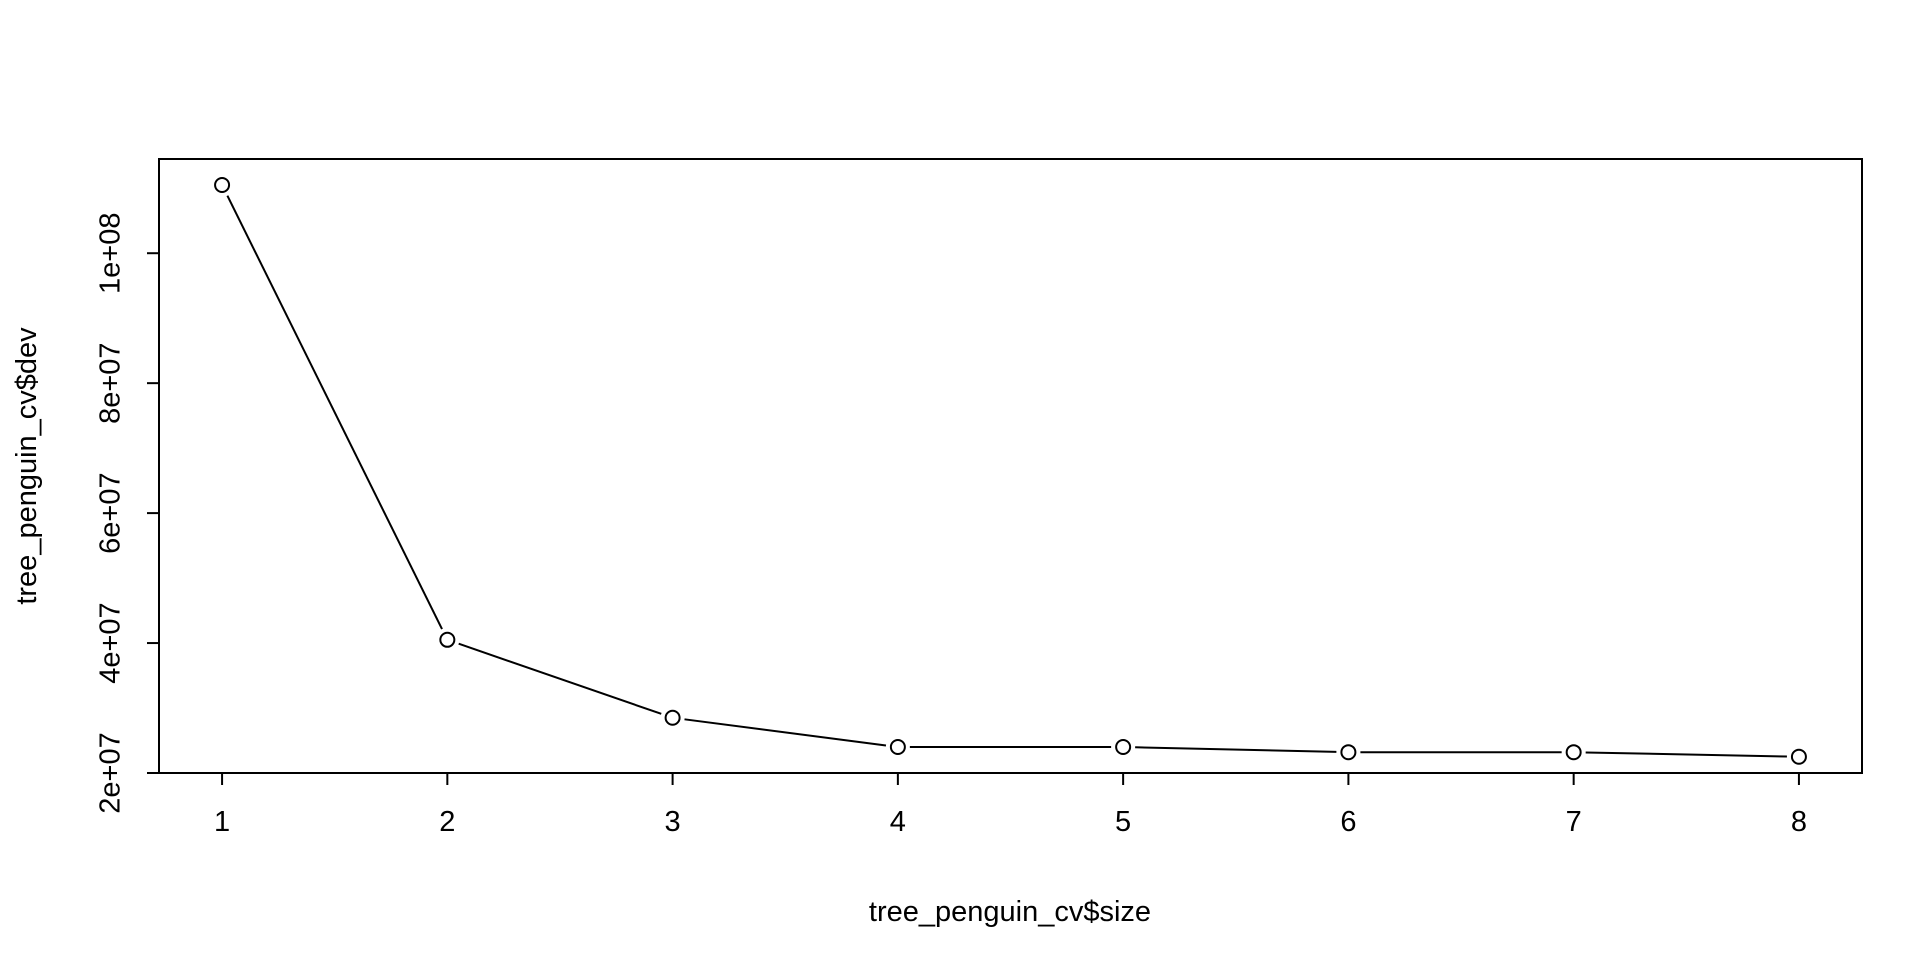 This screenshot has width=1920, height=960. I want to click on x-axis-title: tree_penguin_cv$size, so click(1010, 912).